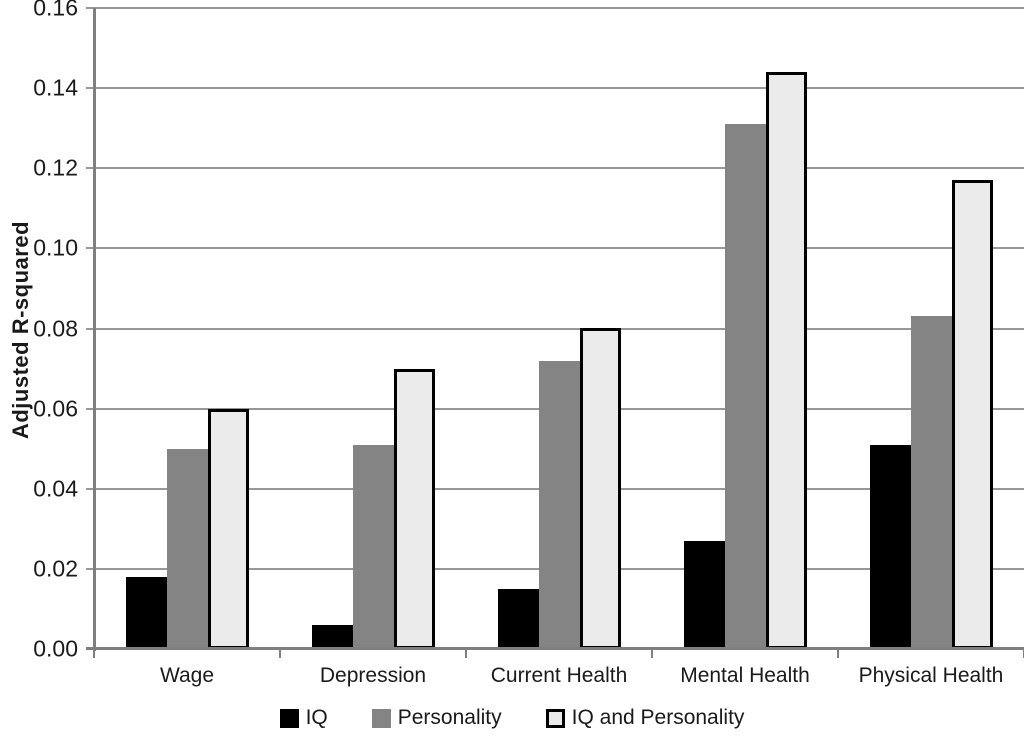 The width and height of the screenshot is (1024, 743). Describe the element at coordinates (55, 648) in the screenshot. I see `y-tick-label: 0.00` at that location.